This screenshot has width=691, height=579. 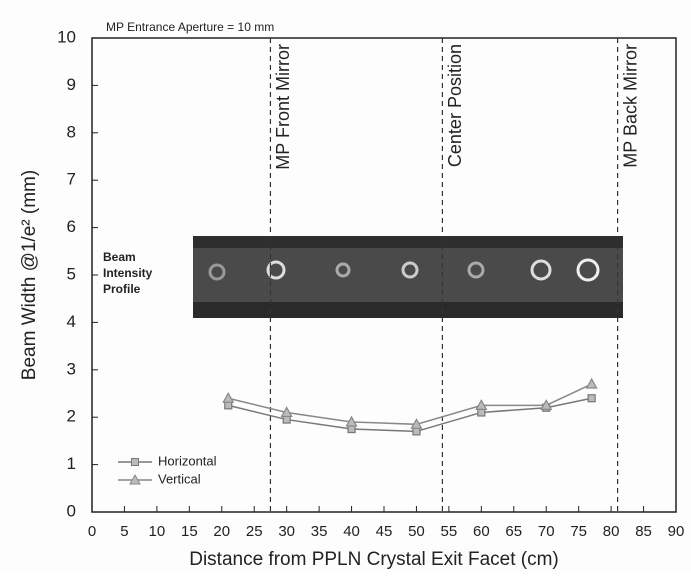 What do you see at coordinates (351, 531) in the screenshot?
I see `x-tick-label: 40` at bounding box center [351, 531].